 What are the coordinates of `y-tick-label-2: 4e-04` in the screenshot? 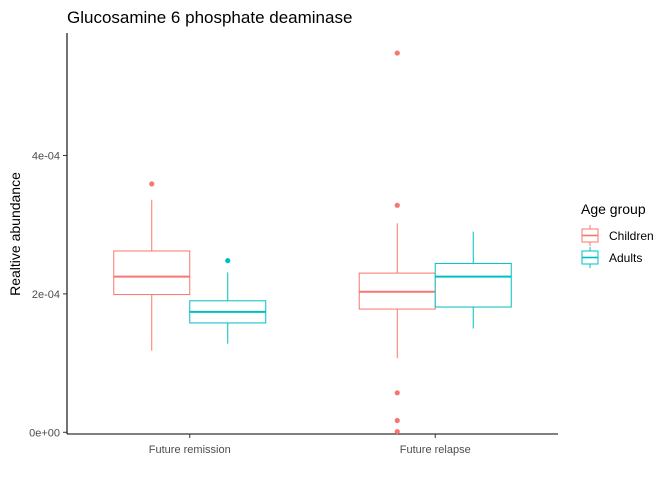 It's located at (46, 156).